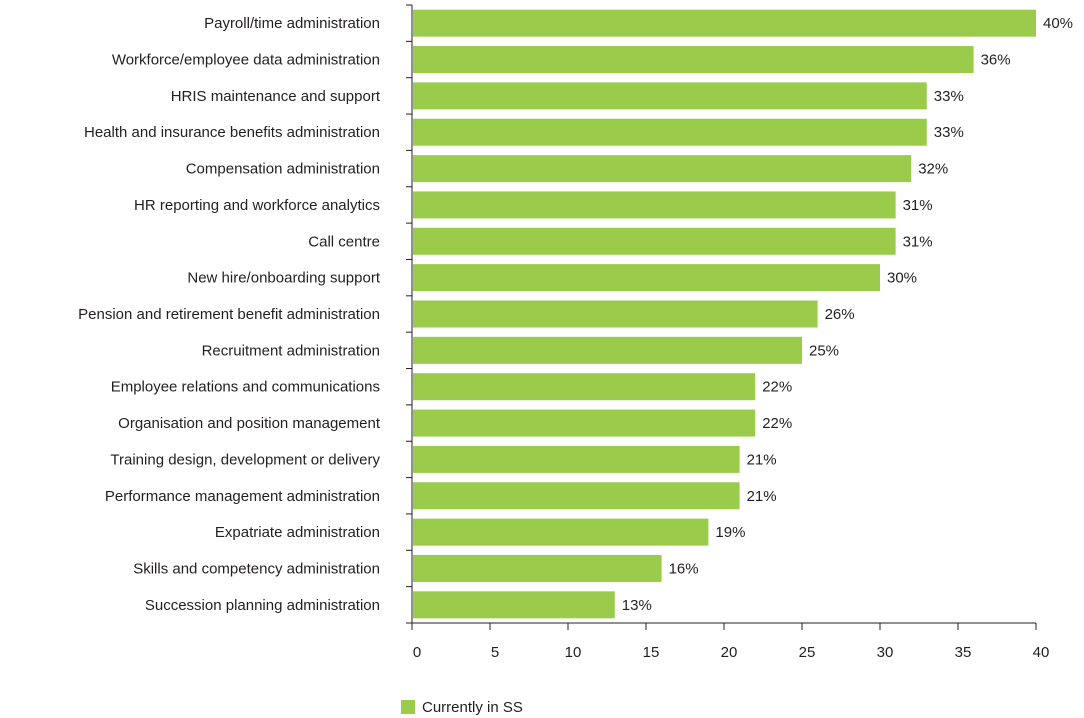 The height and width of the screenshot is (718, 1084). I want to click on category-label: Training design, development or delivery, so click(245, 459).